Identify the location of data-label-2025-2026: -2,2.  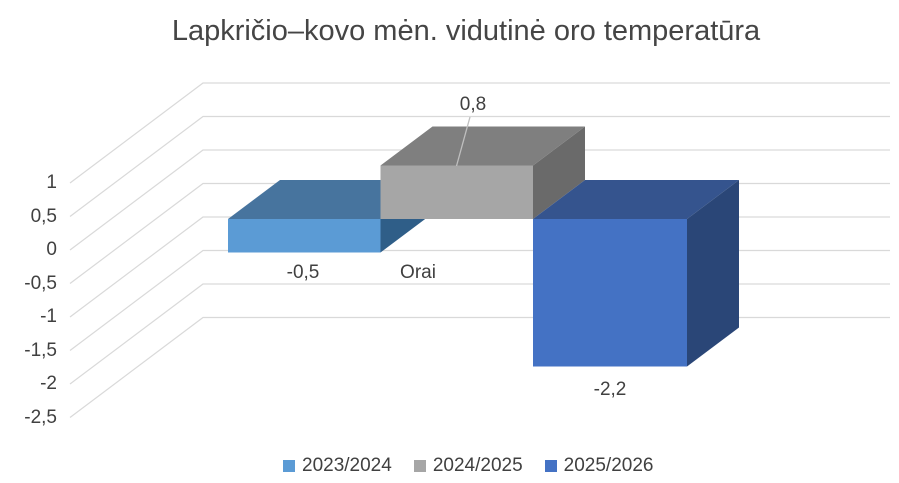
(610, 389).